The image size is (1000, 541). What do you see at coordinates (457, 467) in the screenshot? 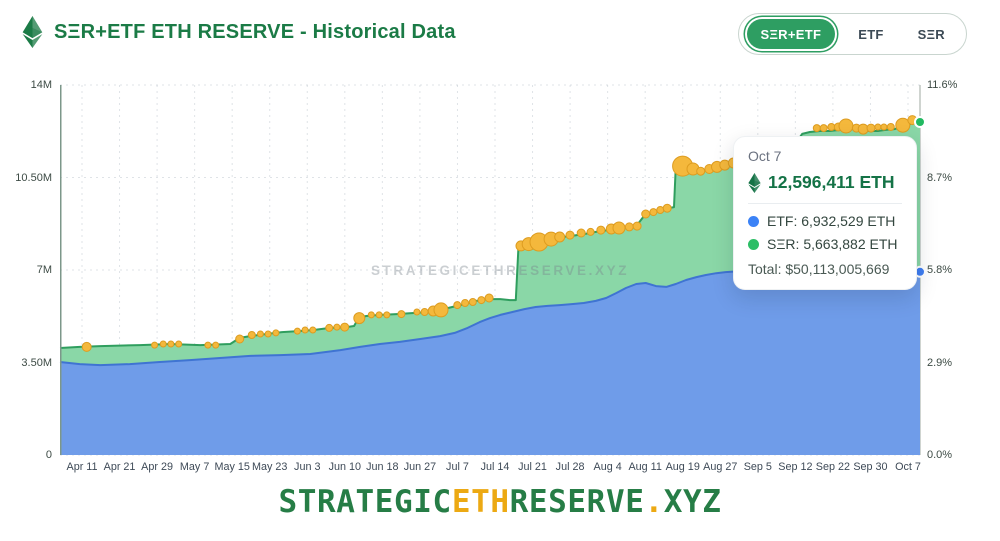
I see `x-tick-label: Jul 7` at bounding box center [457, 467].